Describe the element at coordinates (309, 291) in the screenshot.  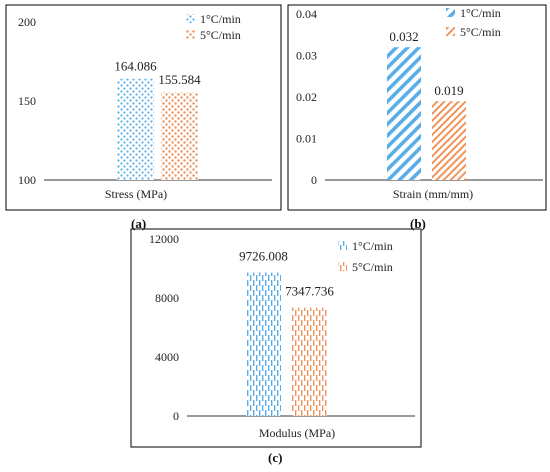
I see `data-label: 7347.736` at that location.